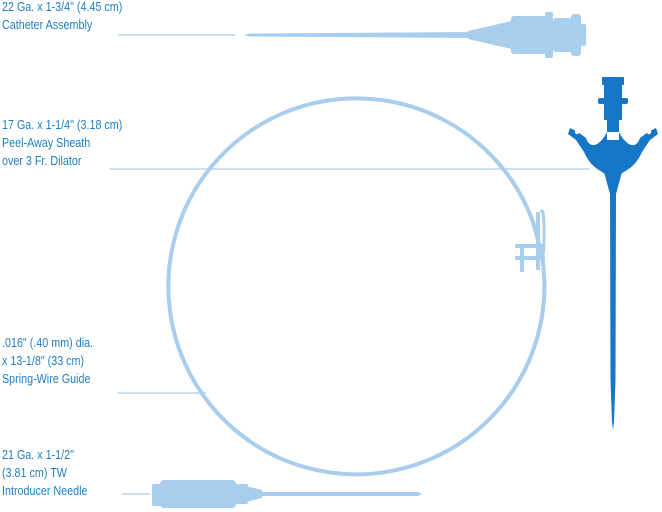 This screenshot has height=512, width=662. I want to click on dilator-hub-neck, so click(613, 125).